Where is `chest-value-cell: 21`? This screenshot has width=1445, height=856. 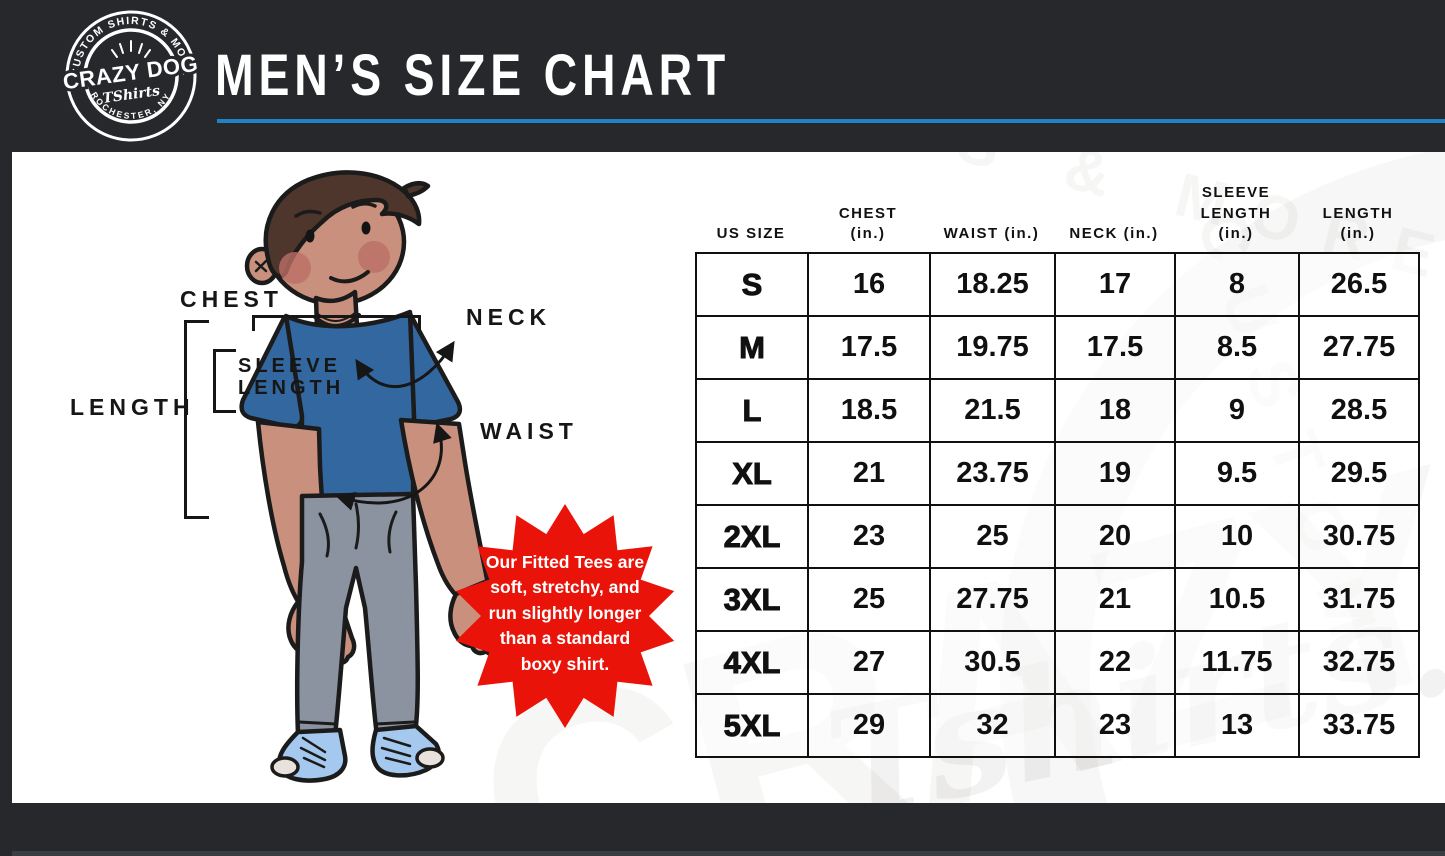 chest-value-cell: 21 is located at coordinates (869, 473).